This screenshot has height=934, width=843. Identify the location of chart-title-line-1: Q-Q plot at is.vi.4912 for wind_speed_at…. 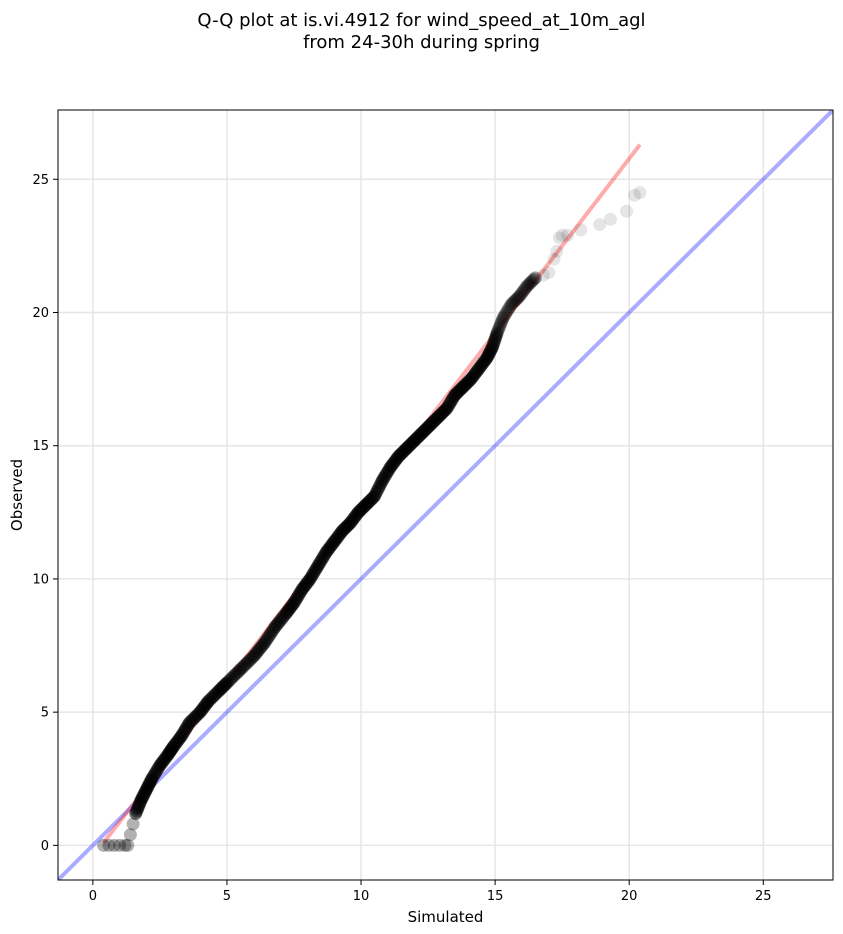
(421, 20).